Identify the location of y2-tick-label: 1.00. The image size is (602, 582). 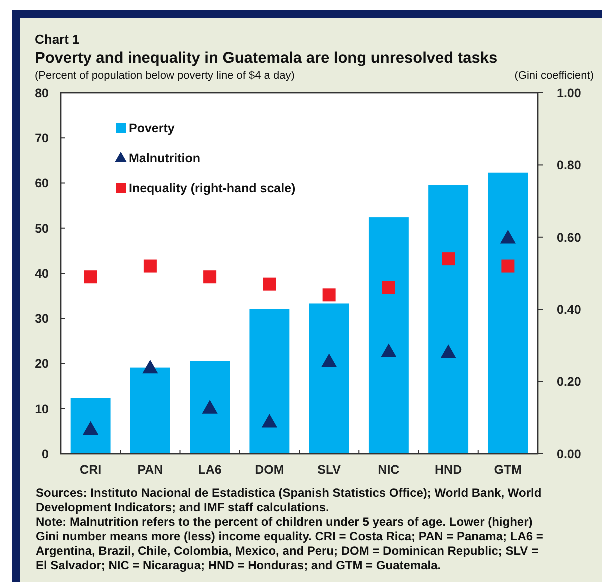
(569, 93).